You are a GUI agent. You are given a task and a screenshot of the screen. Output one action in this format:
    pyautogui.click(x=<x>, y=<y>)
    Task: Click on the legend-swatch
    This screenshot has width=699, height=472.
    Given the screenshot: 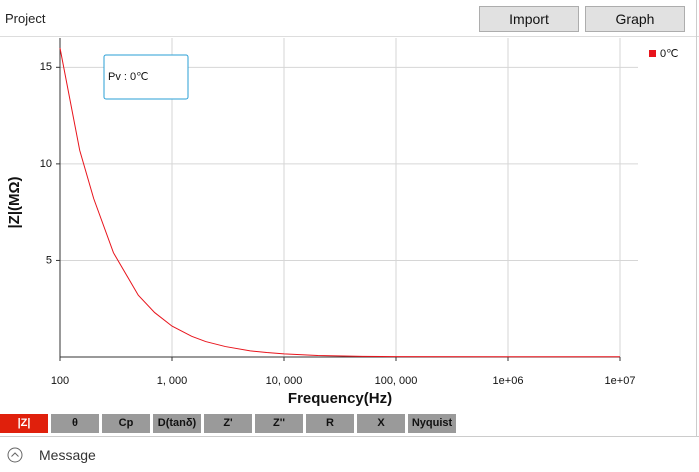 What is the action you would take?
    pyautogui.click(x=652, y=53)
    